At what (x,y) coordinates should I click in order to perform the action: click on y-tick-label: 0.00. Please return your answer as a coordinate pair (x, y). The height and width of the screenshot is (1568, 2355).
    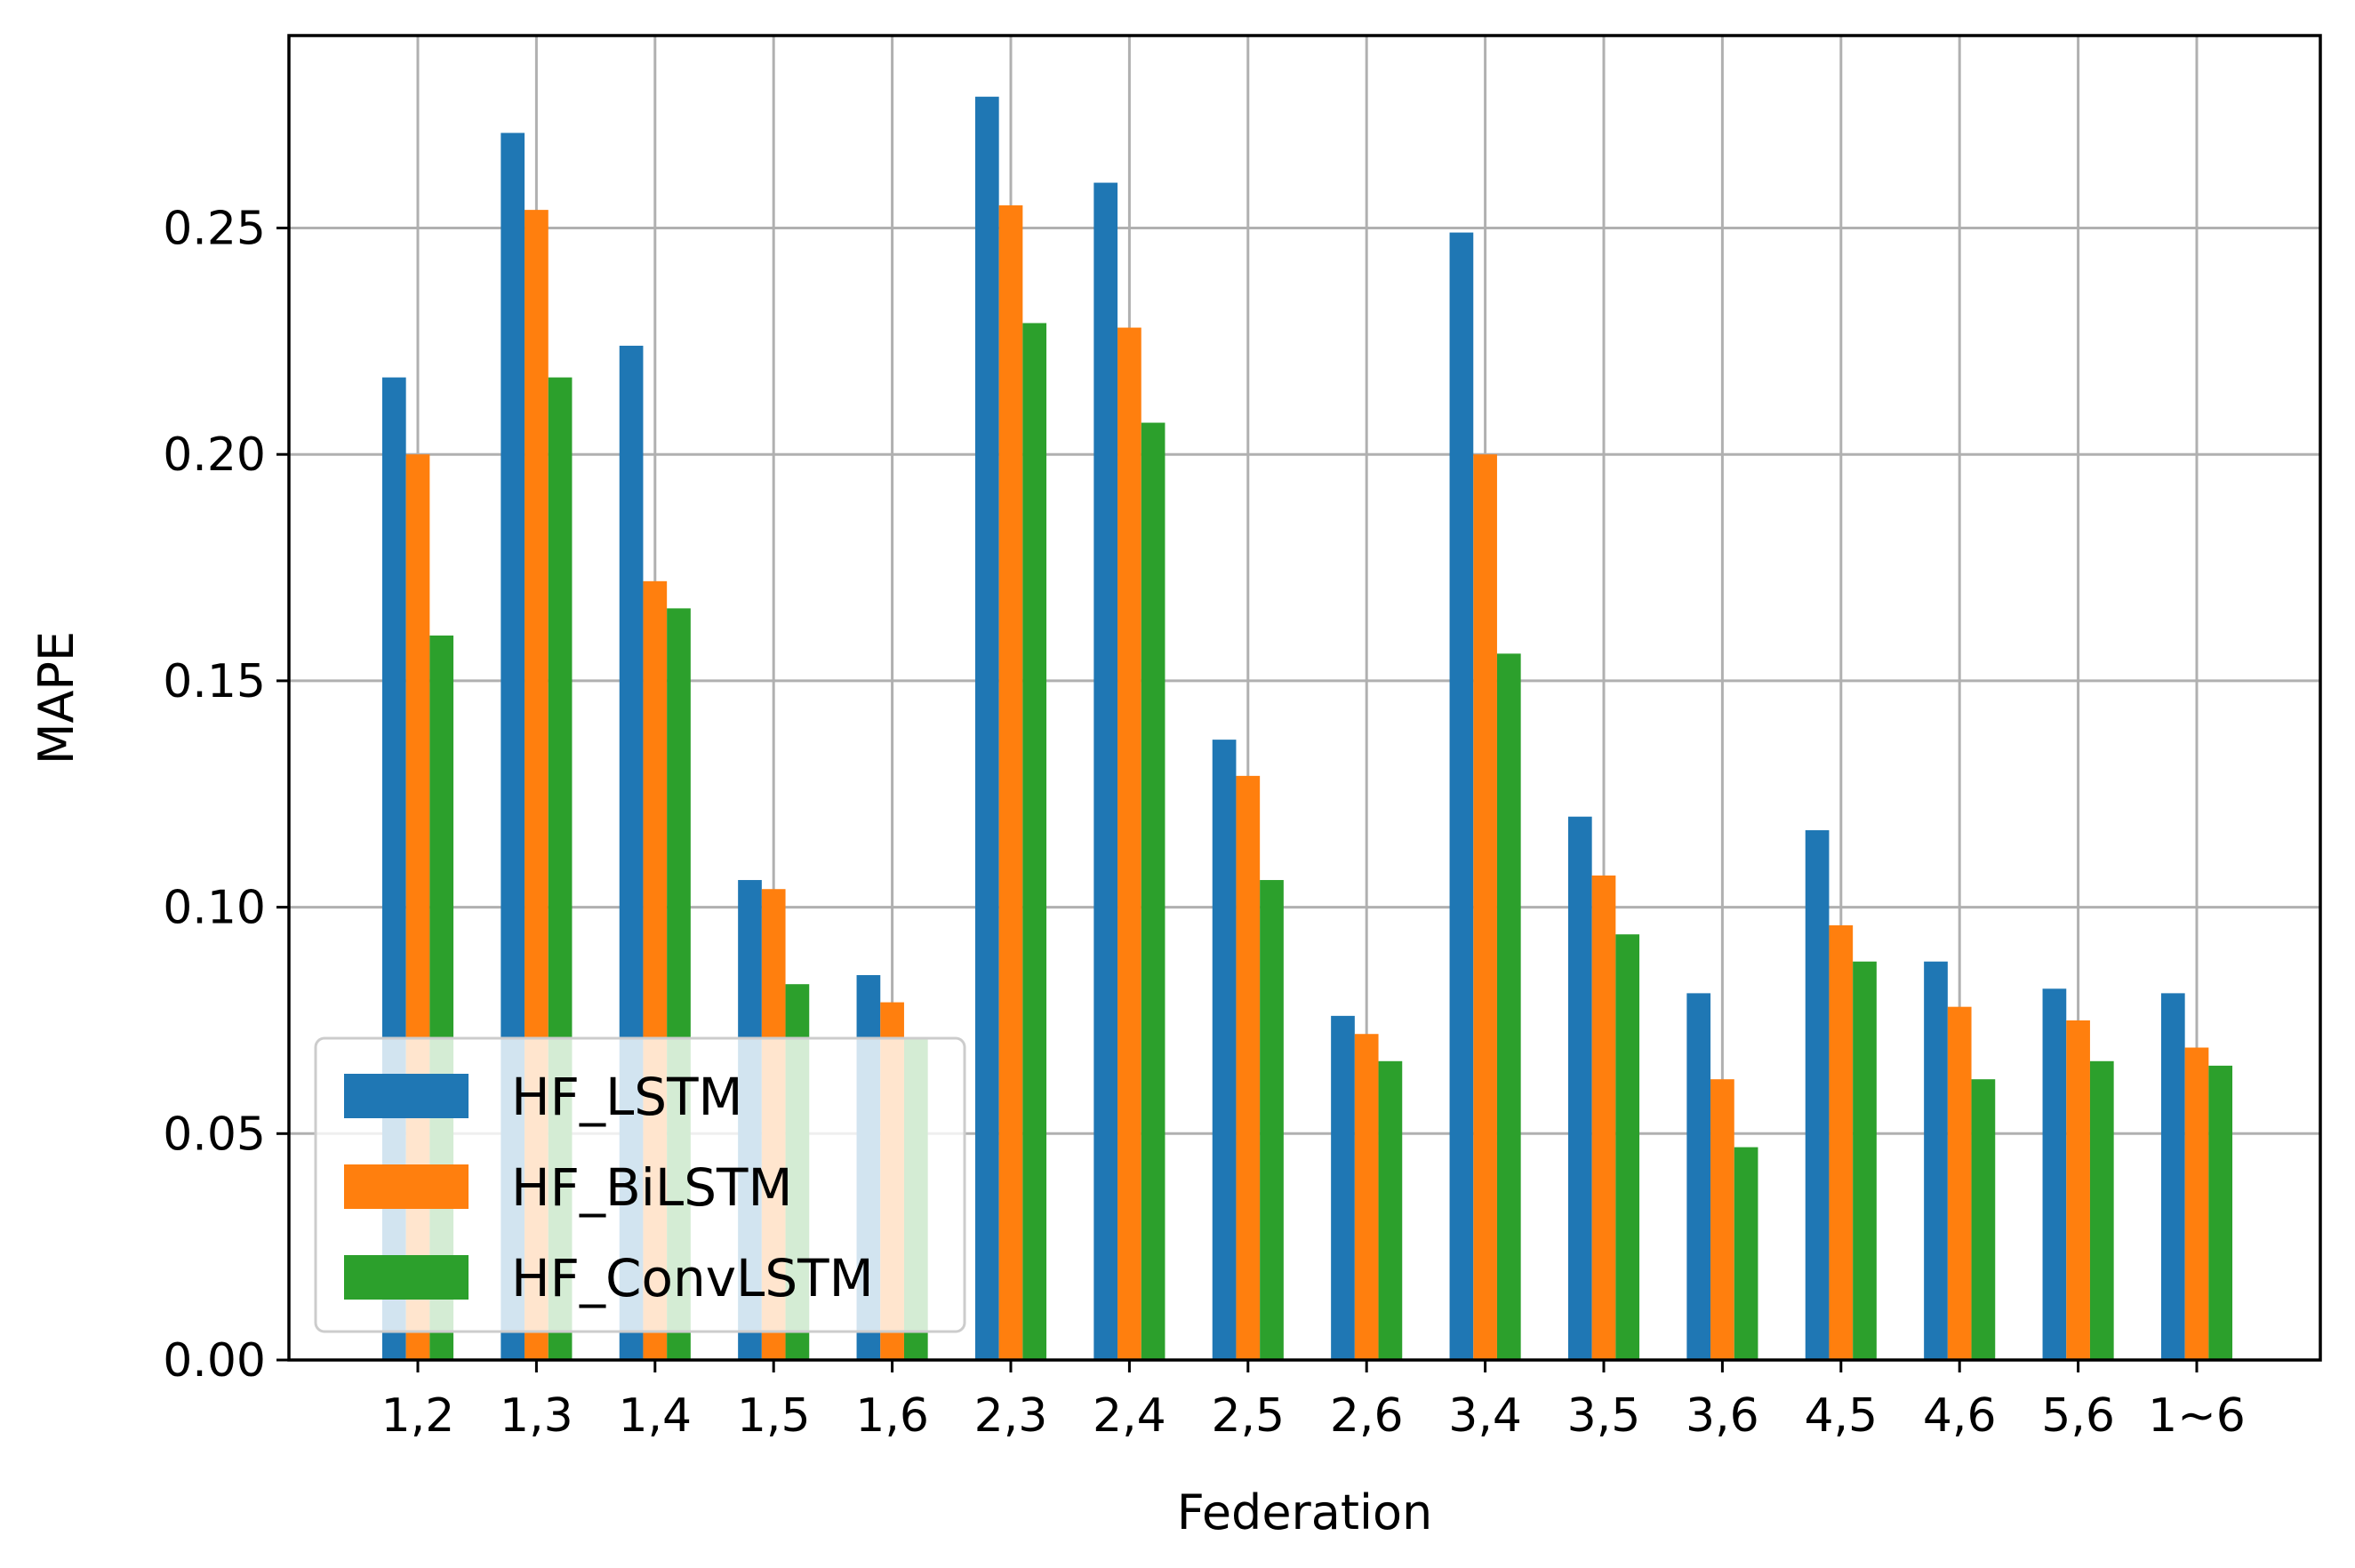
    Looking at the image, I should click on (214, 1361).